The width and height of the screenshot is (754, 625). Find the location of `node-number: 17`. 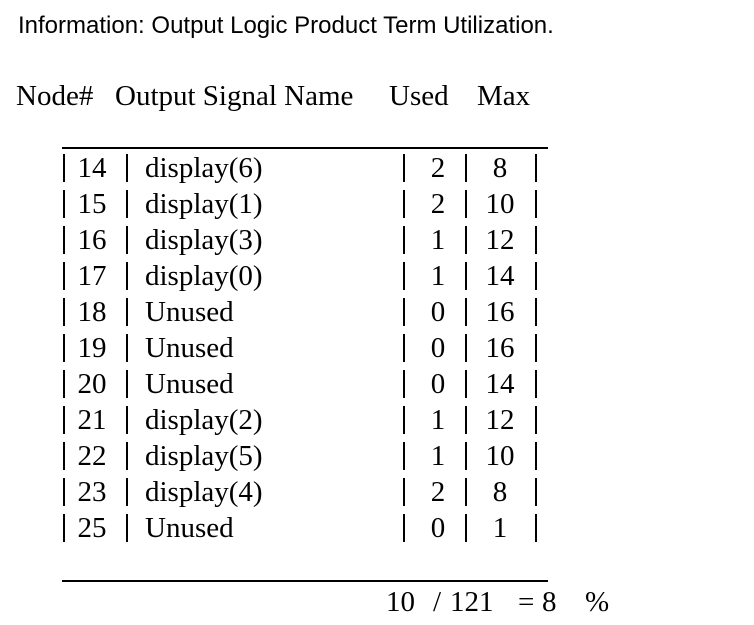

node-number: 17 is located at coordinates (92, 276).